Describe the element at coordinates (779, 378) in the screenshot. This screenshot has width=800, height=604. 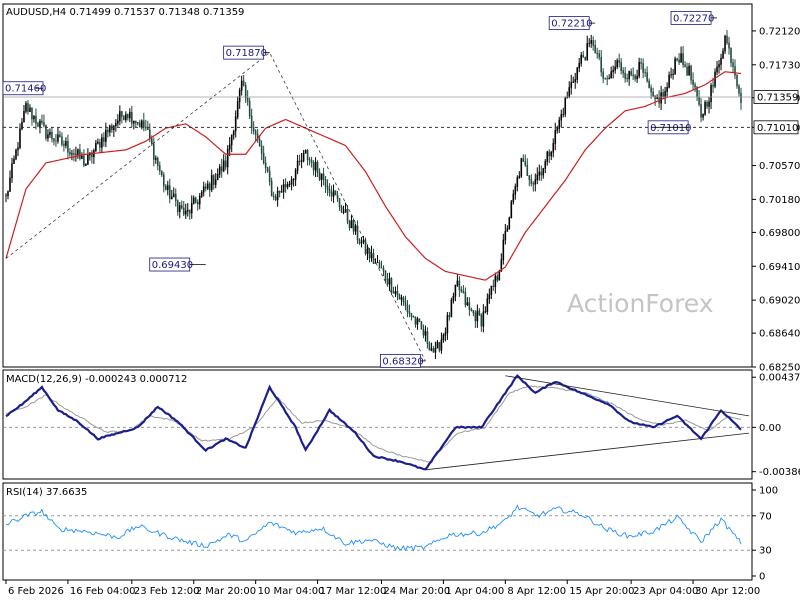
I see `macd-y-tick-label: 0.00437` at that location.